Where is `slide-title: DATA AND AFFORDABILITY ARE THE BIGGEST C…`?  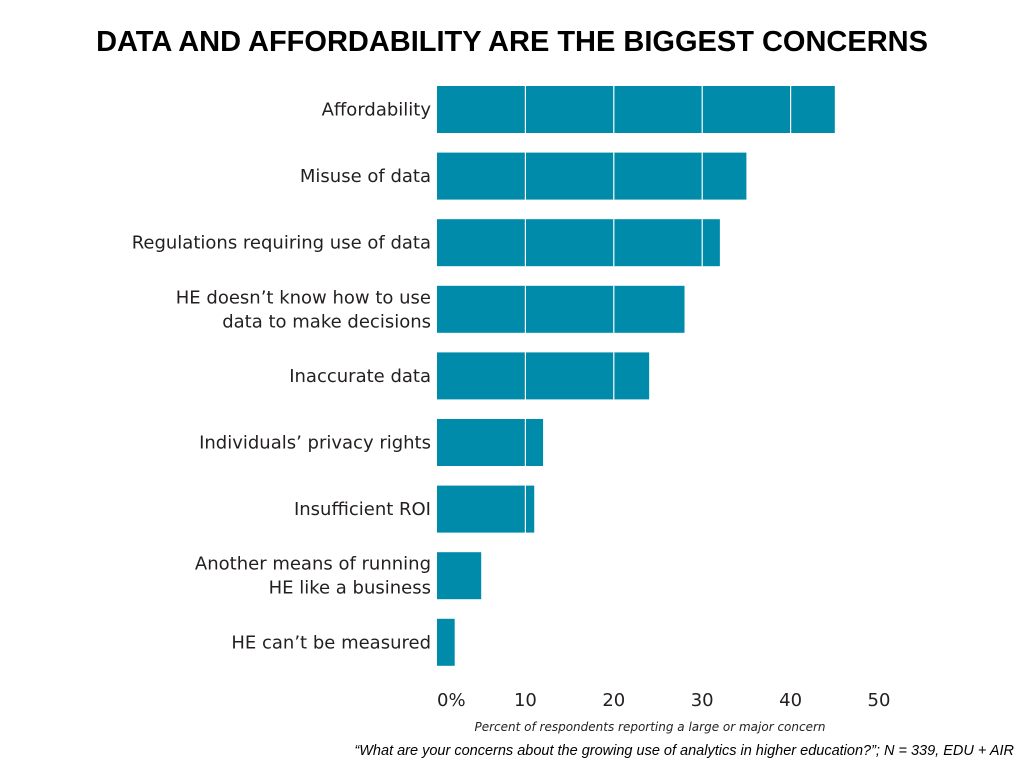 slide-title: DATA AND AFFORDABILITY ARE THE BIGGEST C… is located at coordinates (512, 42).